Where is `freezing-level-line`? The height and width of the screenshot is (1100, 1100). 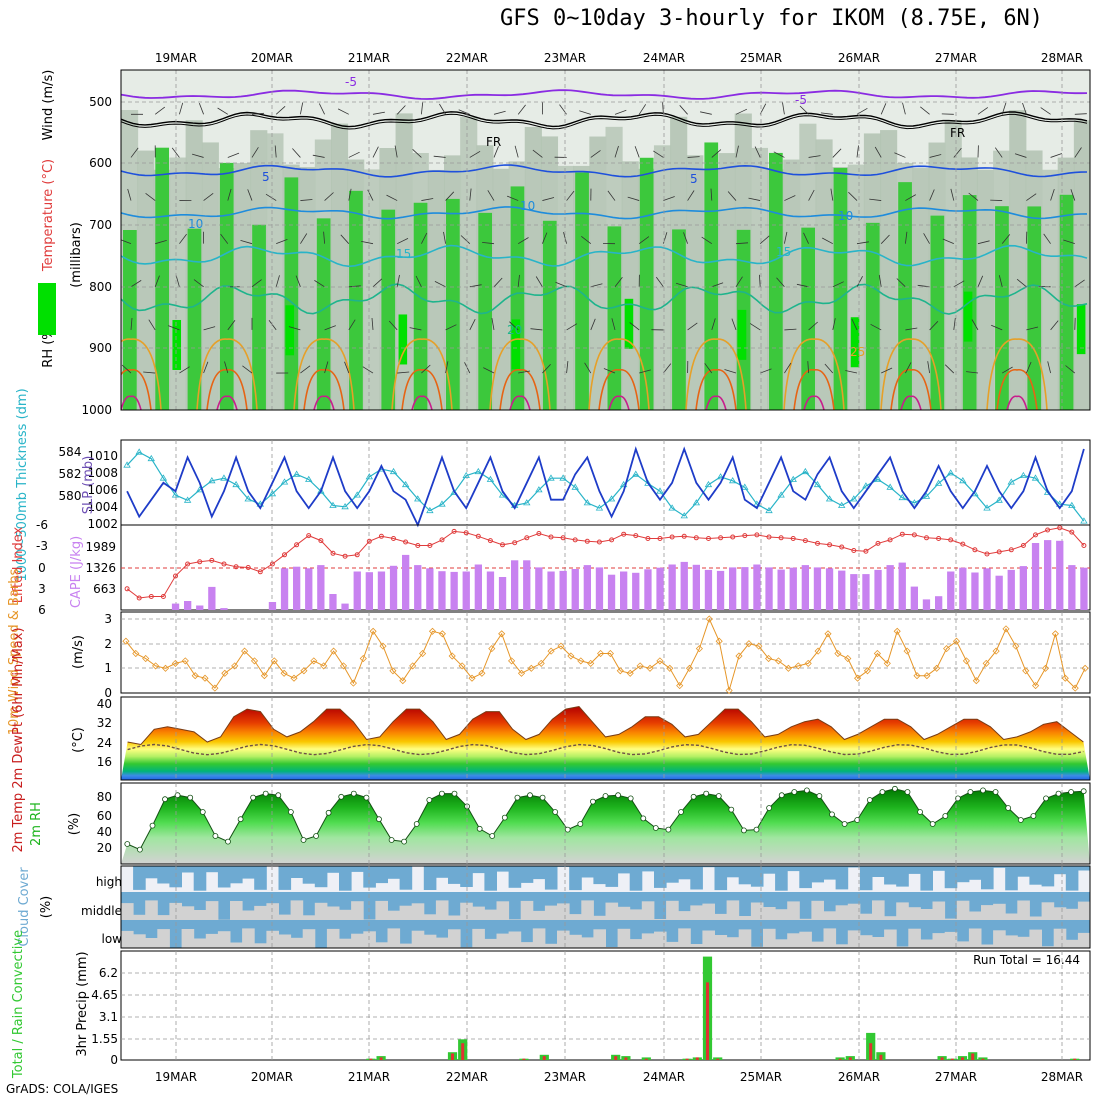
freezing-level-line is located at coordinates (604, 119).